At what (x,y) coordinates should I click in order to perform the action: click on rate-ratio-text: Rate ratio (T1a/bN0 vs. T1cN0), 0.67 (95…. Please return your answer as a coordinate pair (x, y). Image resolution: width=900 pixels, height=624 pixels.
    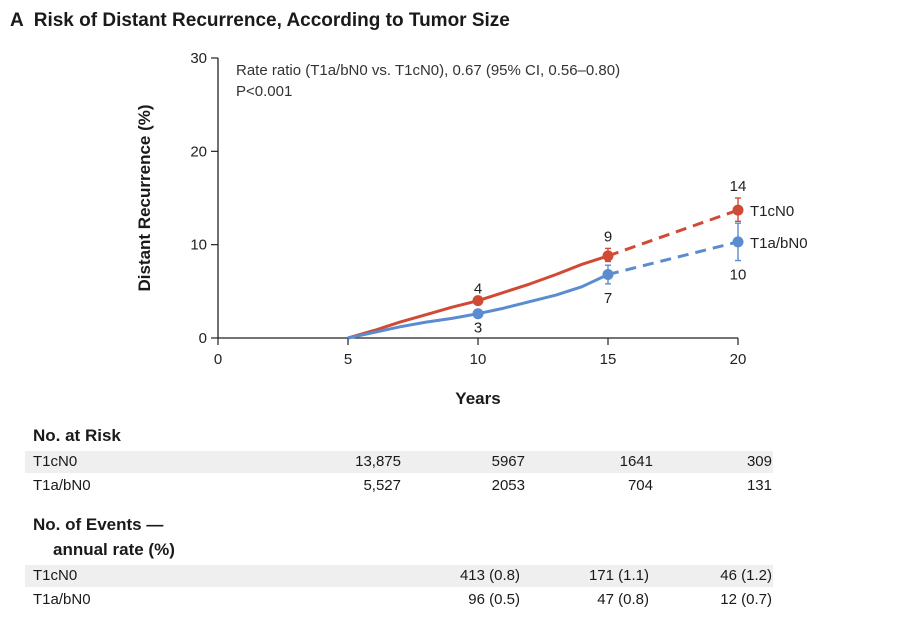
    Looking at the image, I should click on (428, 70).